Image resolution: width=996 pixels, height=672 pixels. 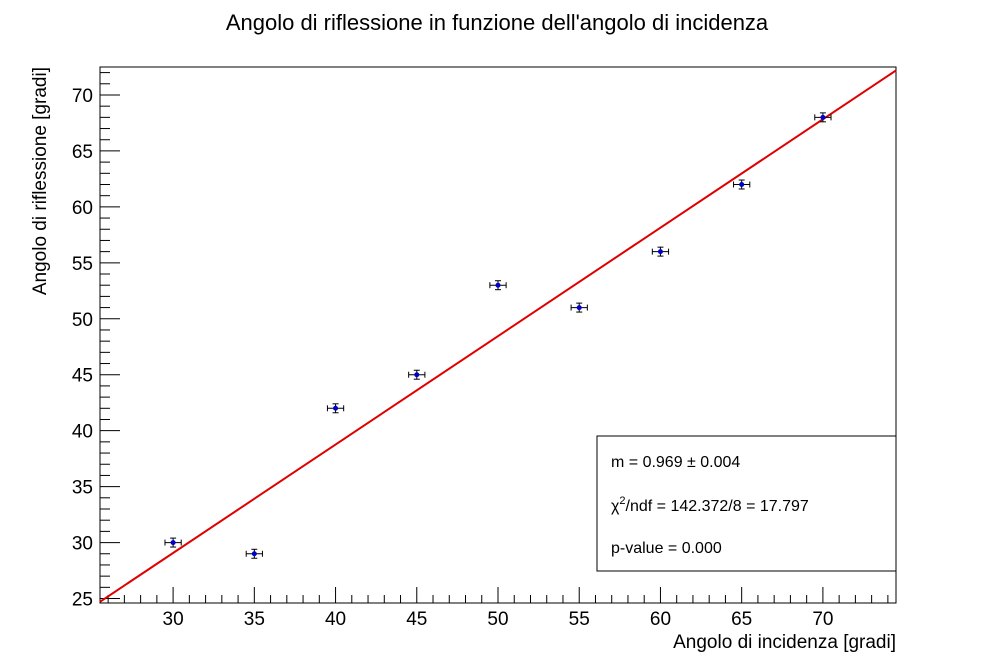 What do you see at coordinates (82, 544) in the screenshot?
I see `y-tick-label: 30` at bounding box center [82, 544].